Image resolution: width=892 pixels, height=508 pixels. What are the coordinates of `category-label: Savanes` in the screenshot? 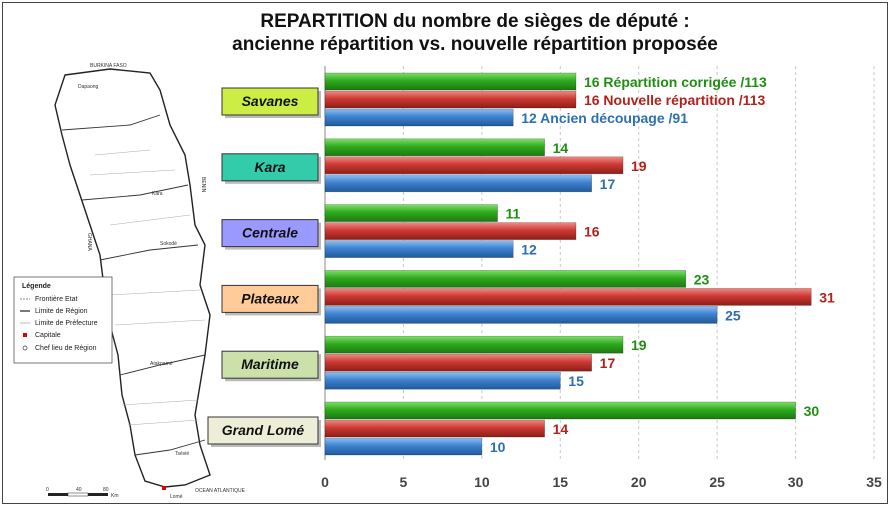 It's located at (270, 101).